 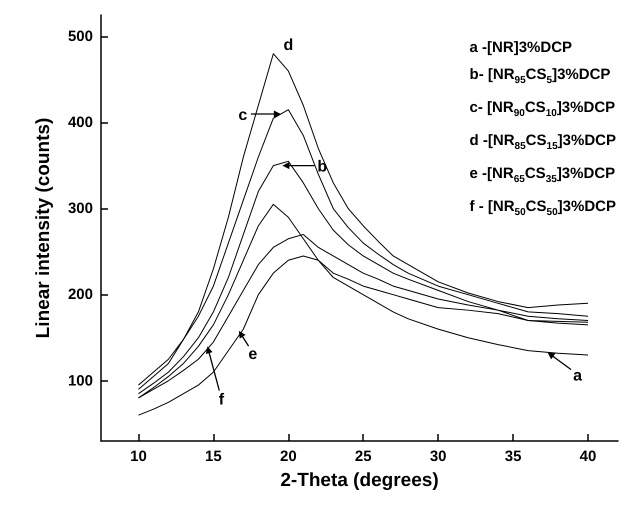 I want to click on annotation: d -[NR$_{85}$CS$_{15}$]3%DCP, so click(x=543, y=142).